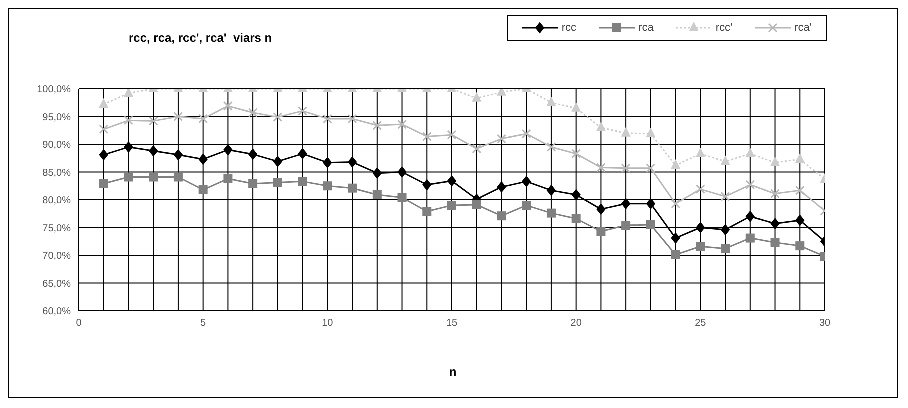 Image resolution: width=908 pixels, height=408 pixels. What do you see at coordinates (57, 201) in the screenshot?
I see `y-tick-label: 80,0%` at bounding box center [57, 201].